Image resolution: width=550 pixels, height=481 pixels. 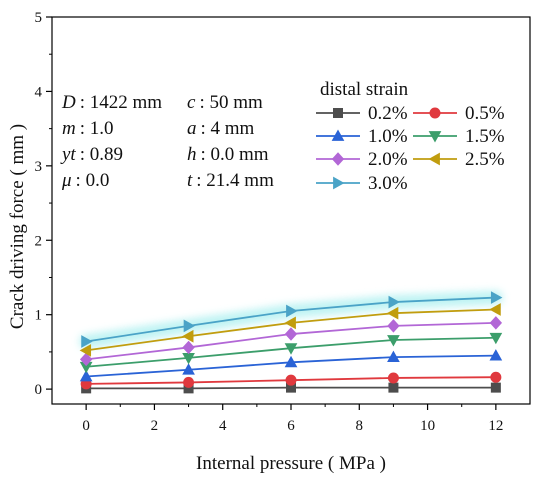 What do you see at coordinates (69, 128) in the screenshot?
I see `annotation-symbol: m` at bounding box center [69, 128].